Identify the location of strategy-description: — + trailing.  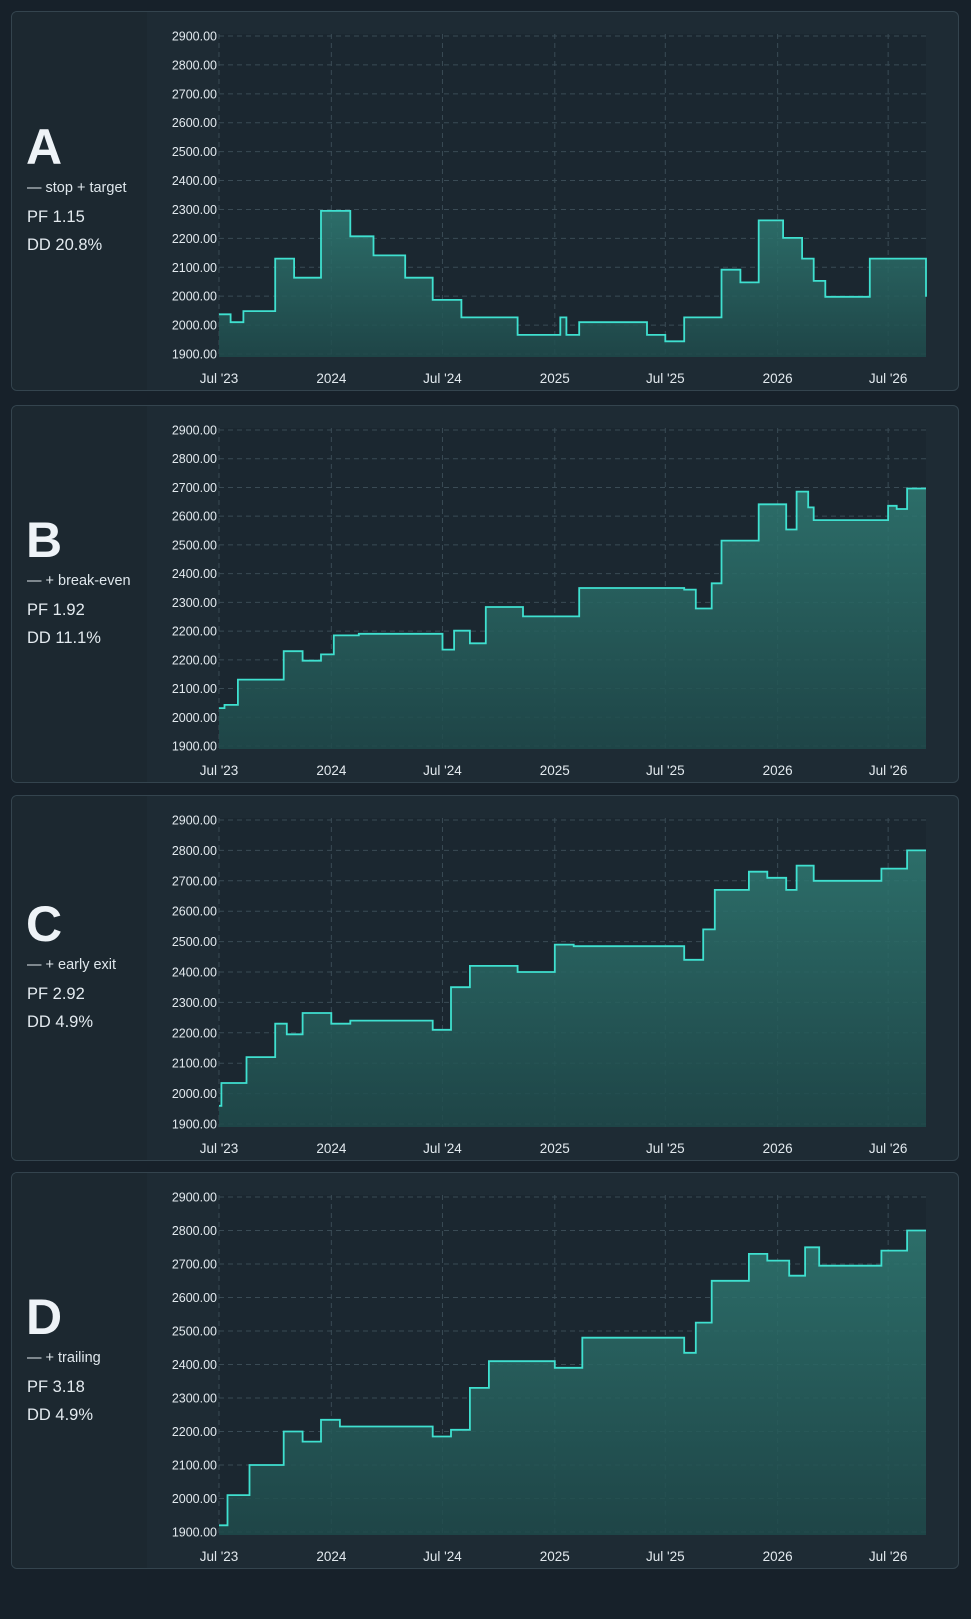
(64, 1357).